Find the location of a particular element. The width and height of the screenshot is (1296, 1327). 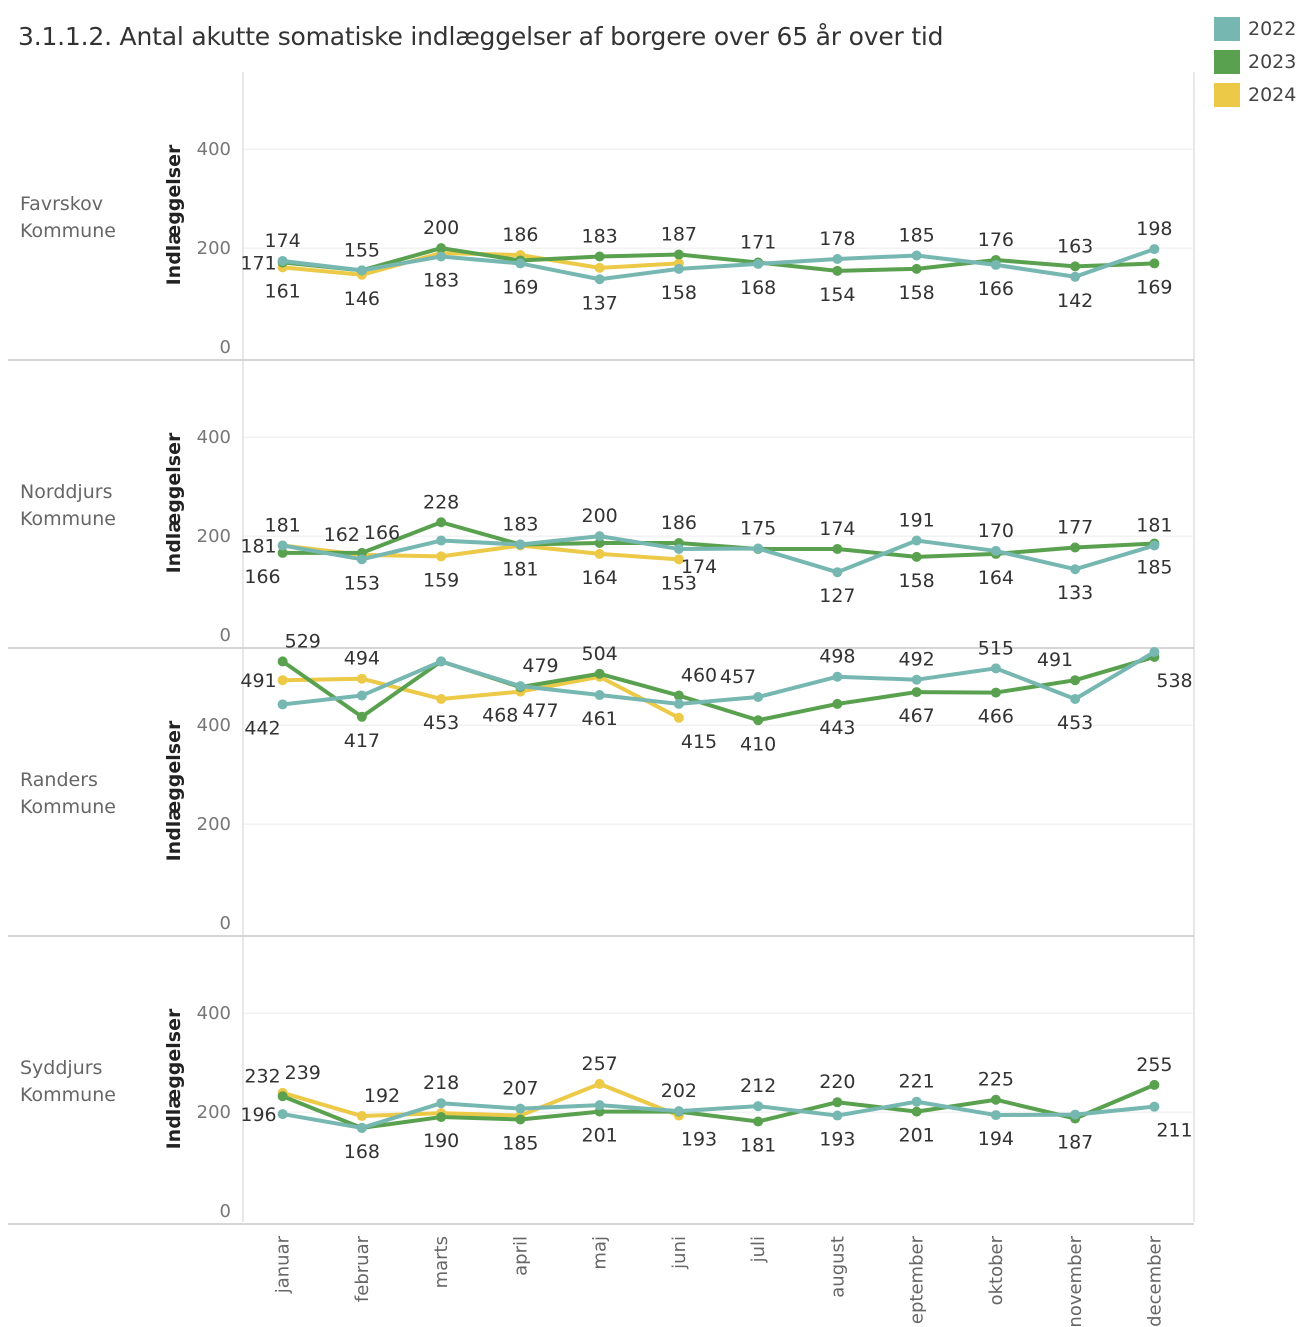

legend-item-2023: 2023 is located at coordinates (1255, 61).